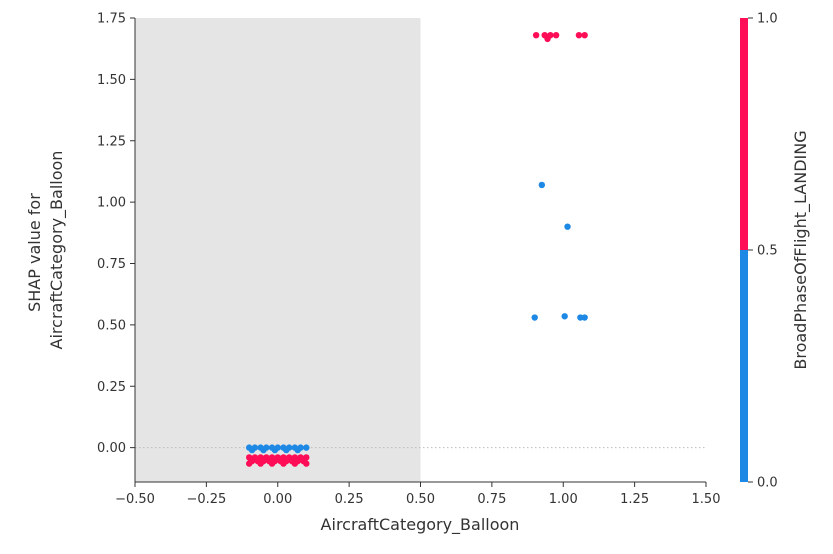  I want to click on x-tick-label: 0.25, so click(349, 499).